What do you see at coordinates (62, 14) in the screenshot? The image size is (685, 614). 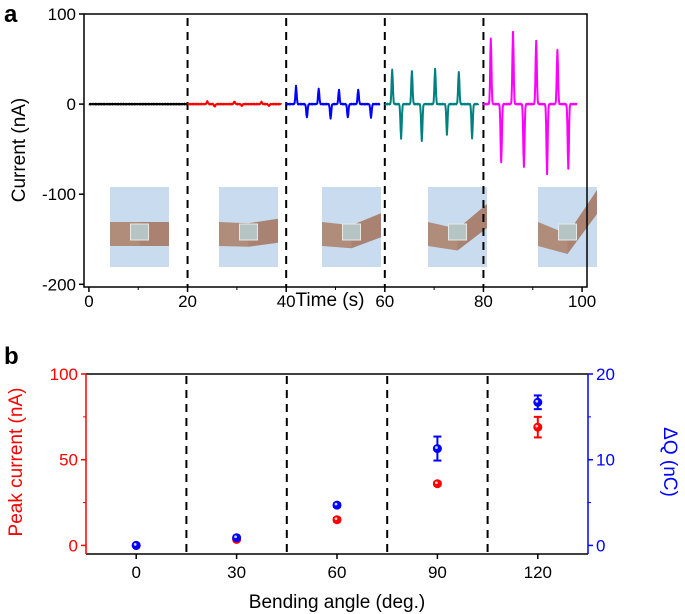 I see `y-tick-label: 100` at bounding box center [62, 14].